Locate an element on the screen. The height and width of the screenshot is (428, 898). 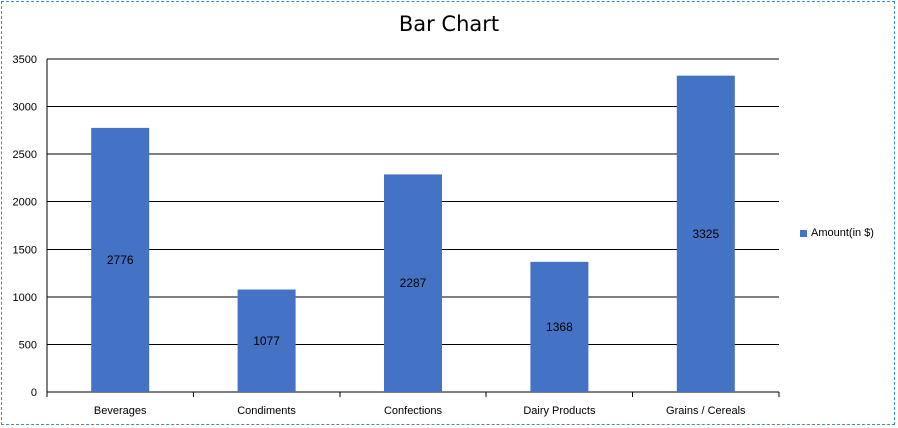
data-label: 3325 is located at coordinates (705, 234).